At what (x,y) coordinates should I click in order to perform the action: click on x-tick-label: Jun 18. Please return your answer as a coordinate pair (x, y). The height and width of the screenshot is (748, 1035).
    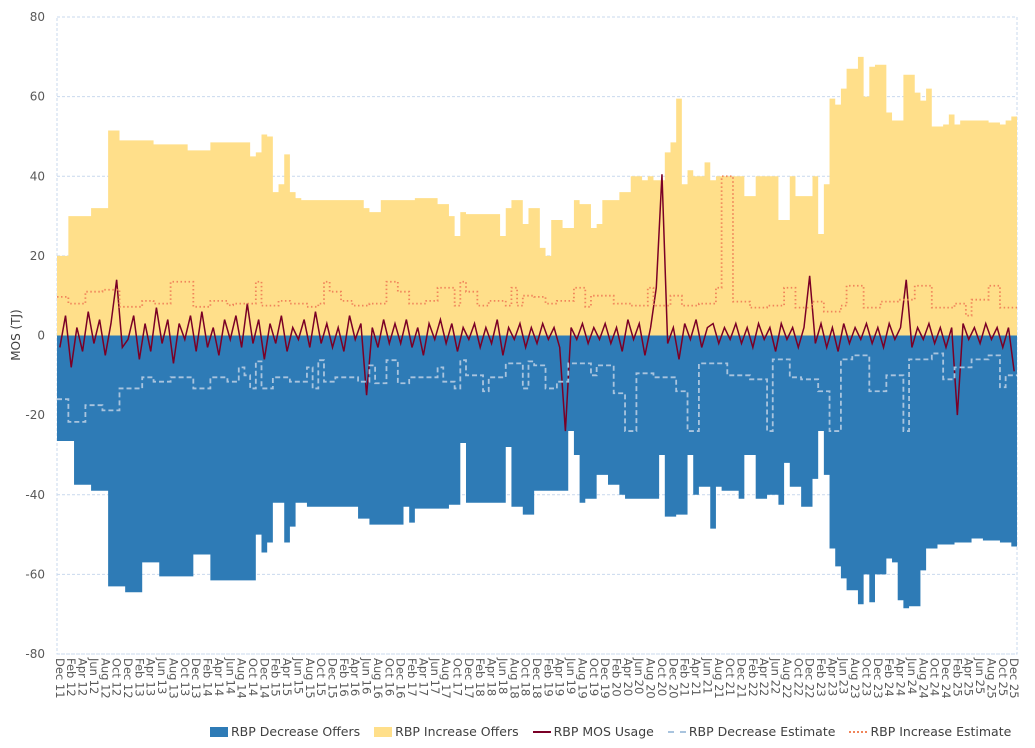
    Looking at the image, I should click on (503, 675).